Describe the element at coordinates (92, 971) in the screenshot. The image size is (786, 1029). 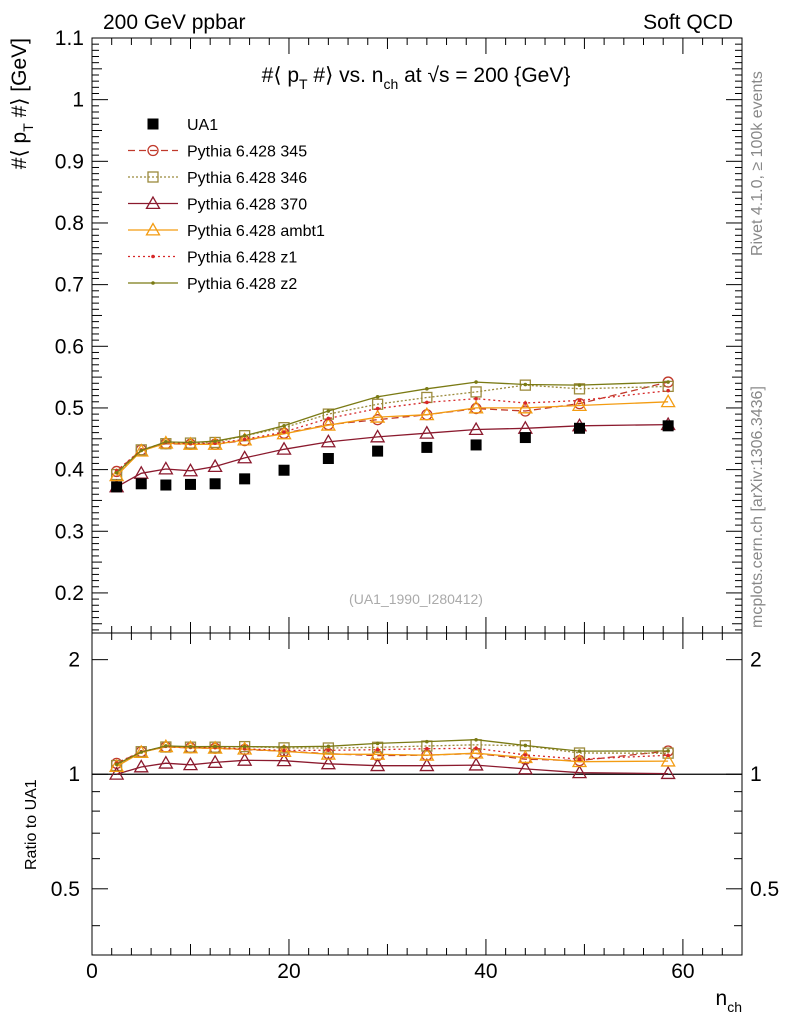
I see `x-tick-label: 0` at that location.